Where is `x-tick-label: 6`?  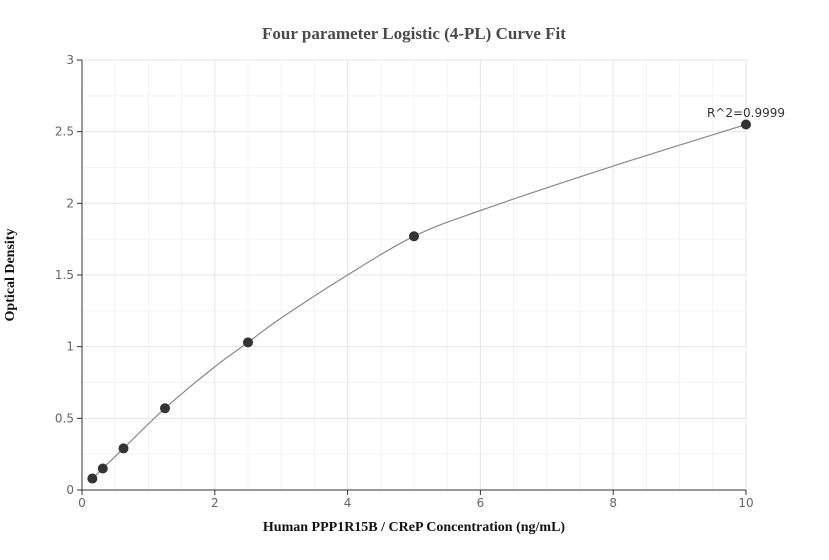
x-tick-label: 6 is located at coordinates (481, 503).